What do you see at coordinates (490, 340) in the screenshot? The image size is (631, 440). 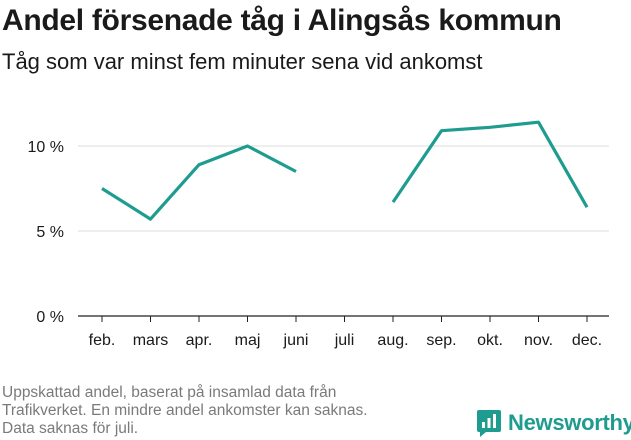 I see `x-tick-label: okt.` at bounding box center [490, 340].